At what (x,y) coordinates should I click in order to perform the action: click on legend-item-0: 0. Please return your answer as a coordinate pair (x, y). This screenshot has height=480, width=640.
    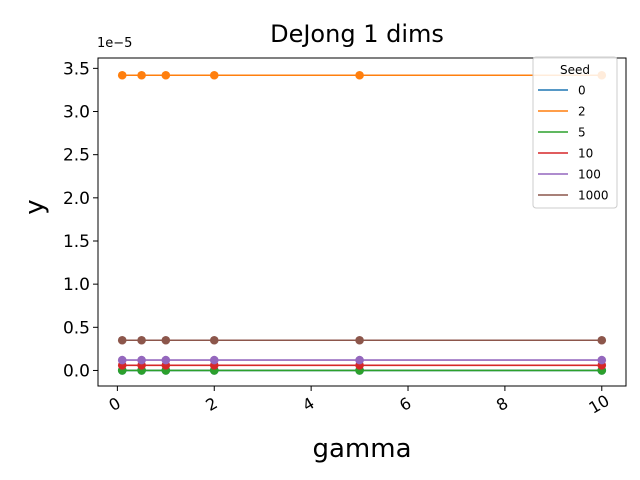
    Looking at the image, I should click on (562, 91).